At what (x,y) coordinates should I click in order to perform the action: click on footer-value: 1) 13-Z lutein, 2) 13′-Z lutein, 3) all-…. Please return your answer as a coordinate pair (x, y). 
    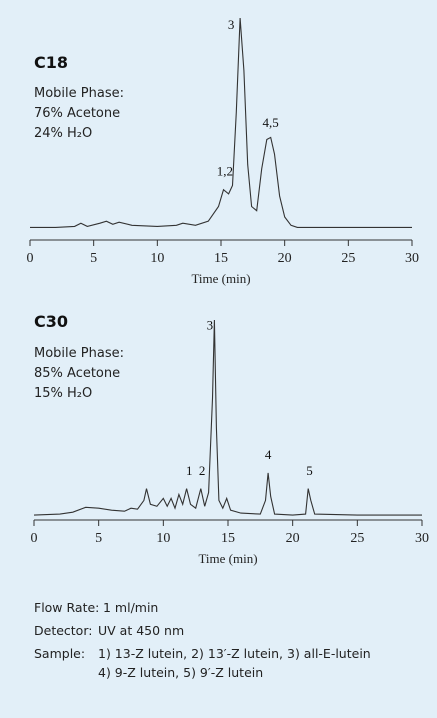
    Looking at the image, I should click on (234, 653).